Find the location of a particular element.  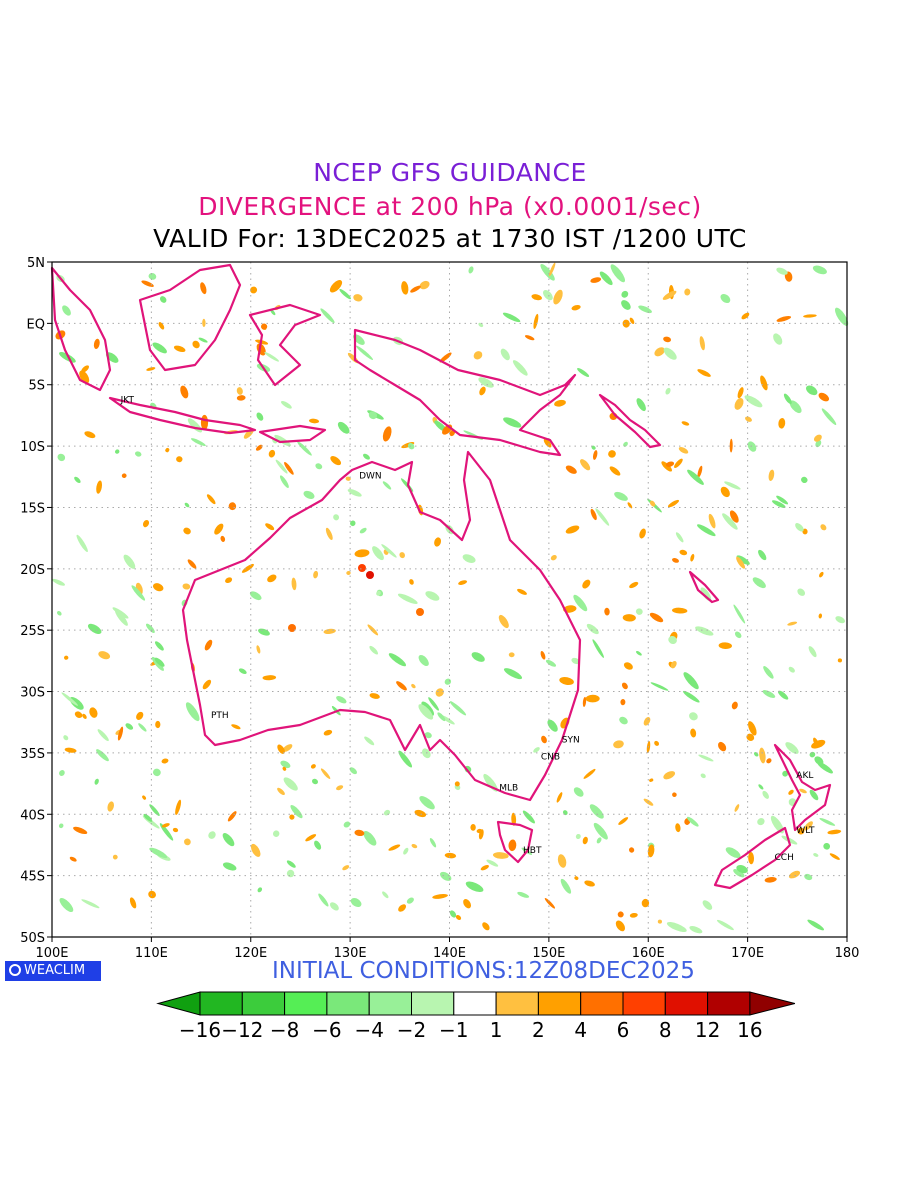

coast-lesser-sunda is located at coordinates (292, 434).